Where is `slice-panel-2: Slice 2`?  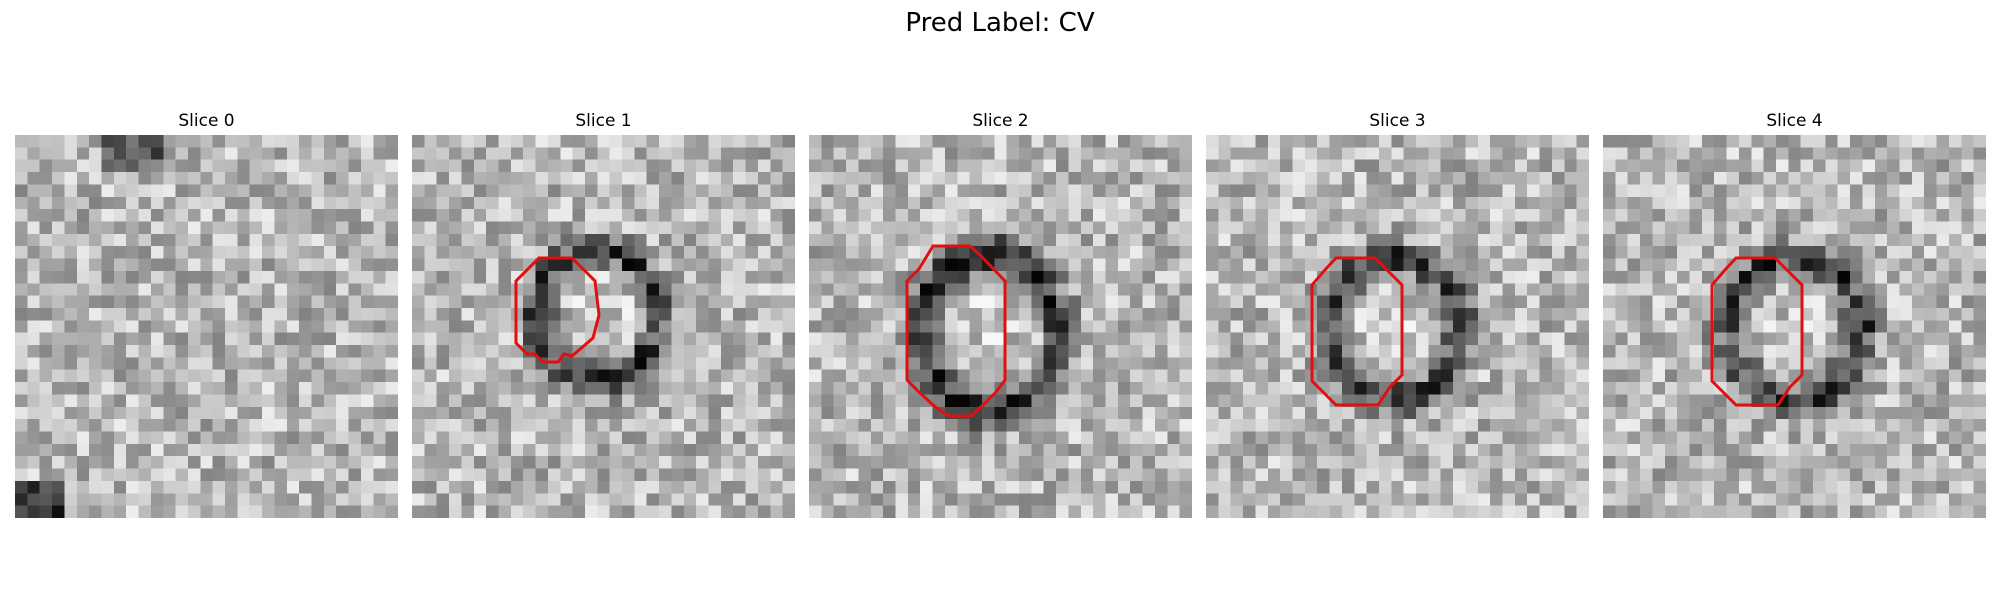 slice-panel-2: Slice 2 is located at coordinates (1000, 314).